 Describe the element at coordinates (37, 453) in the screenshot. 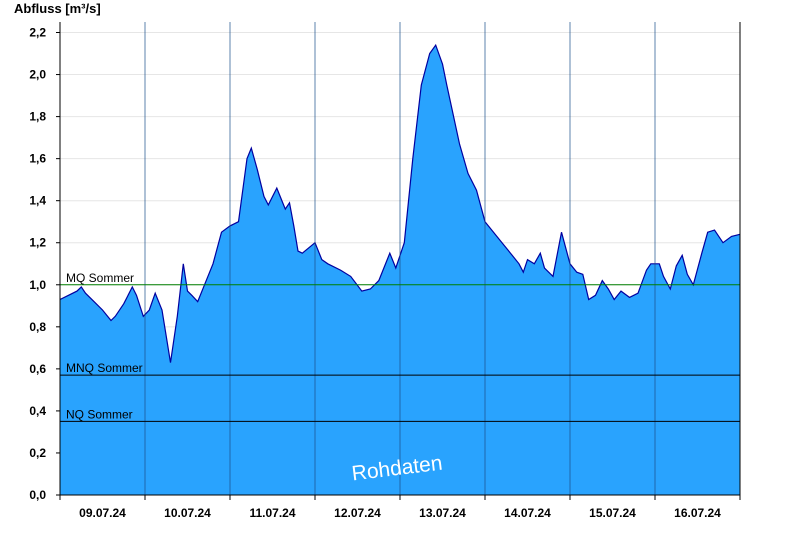

I see `y-tick-label: 0,2` at that location.